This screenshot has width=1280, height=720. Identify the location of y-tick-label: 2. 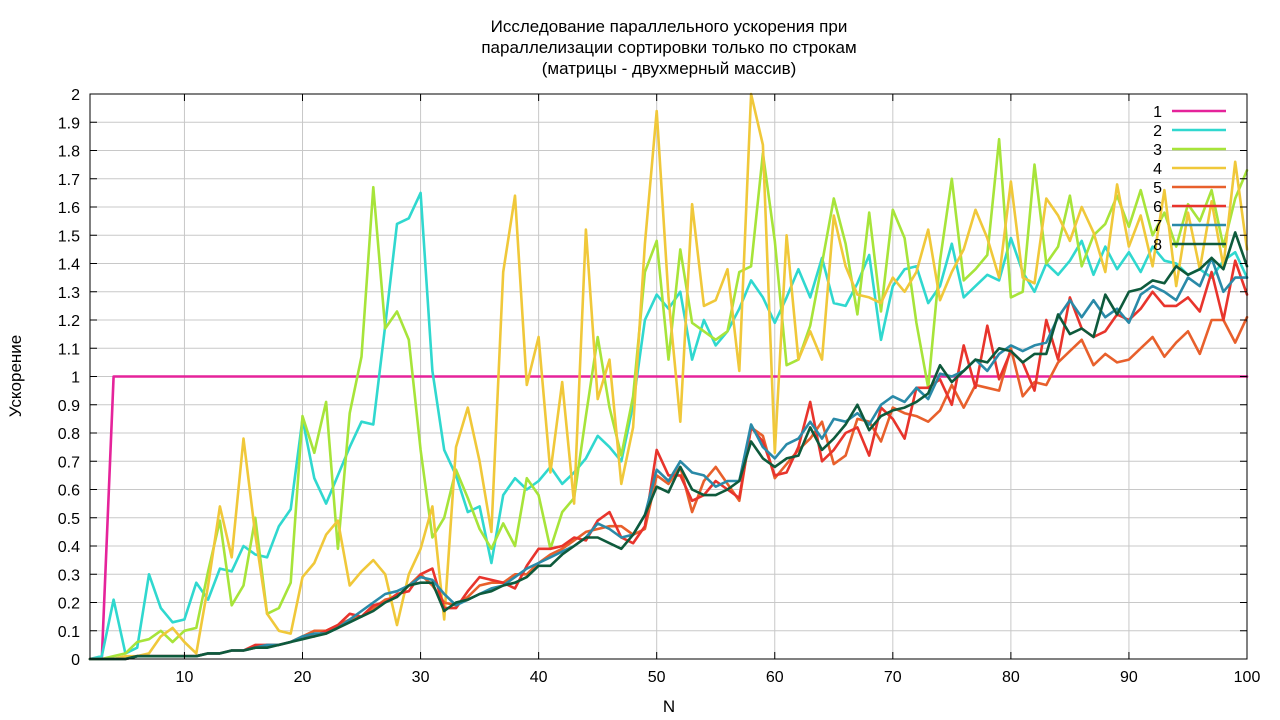
(75, 95).